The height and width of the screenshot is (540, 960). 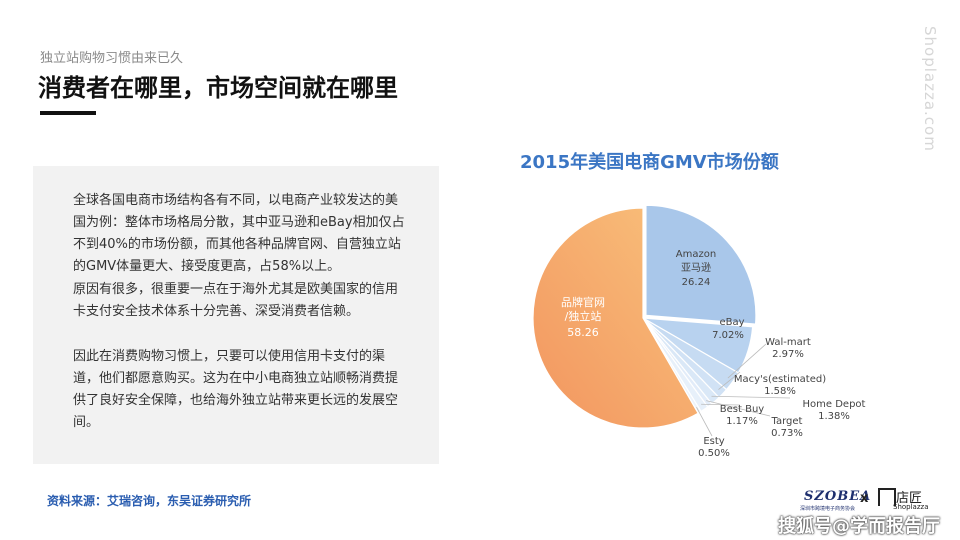 I want to click on slice-label-wal-mart-name: Wal-mart, so click(x=788, y=342).